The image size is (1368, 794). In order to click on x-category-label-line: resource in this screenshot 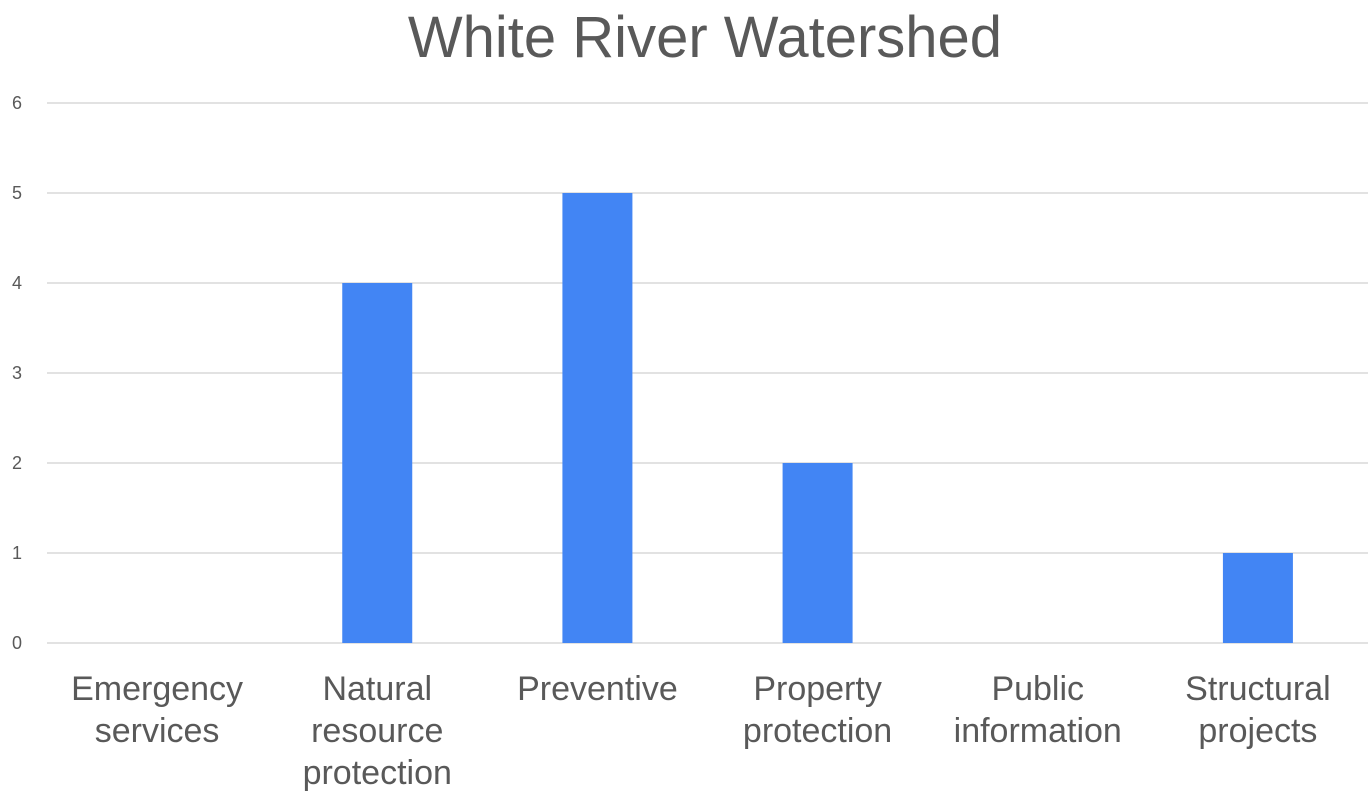, I will do `click(377, 731)`.